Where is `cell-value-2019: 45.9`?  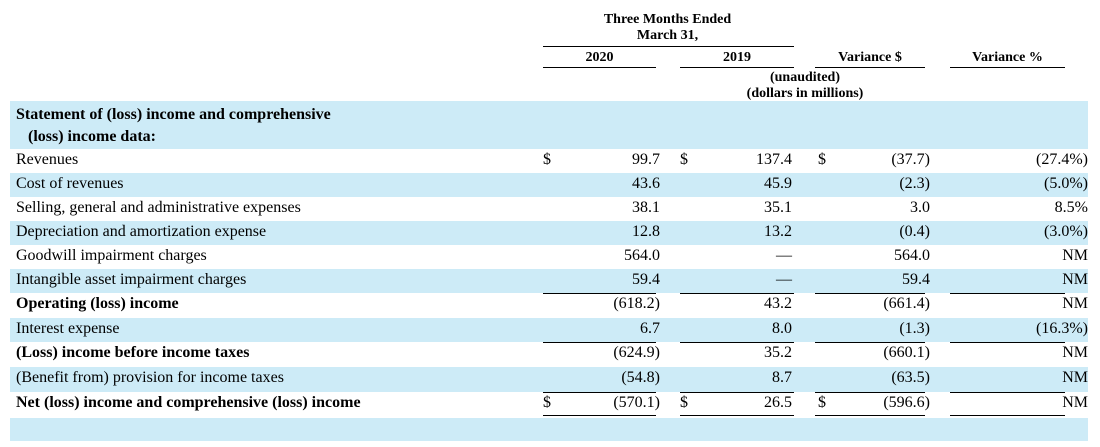 cell-value-2019: 45.9 is located at coordinates (778, 183).